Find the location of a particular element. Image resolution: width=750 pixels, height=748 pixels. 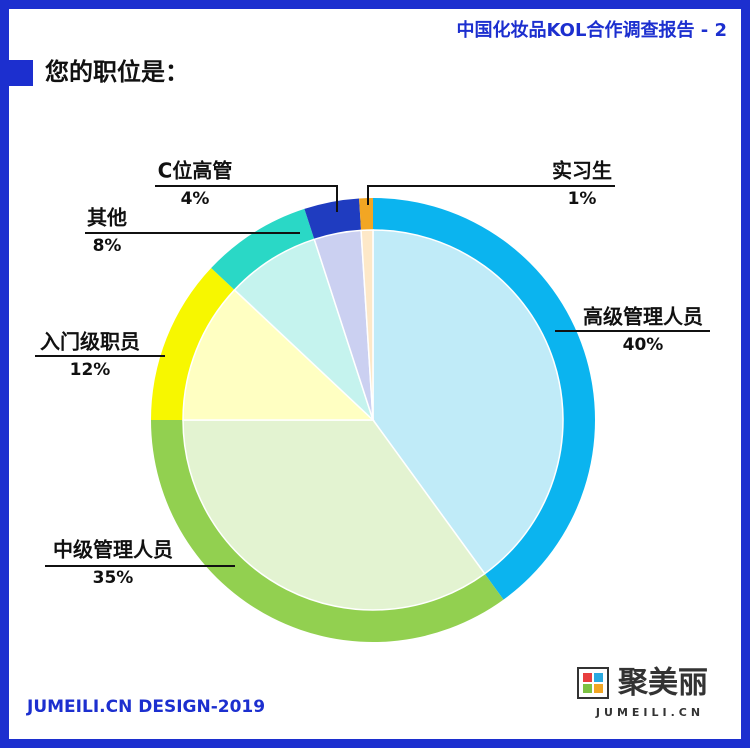

logo-name: 聚美丽 is located at coordinates (662, 683).